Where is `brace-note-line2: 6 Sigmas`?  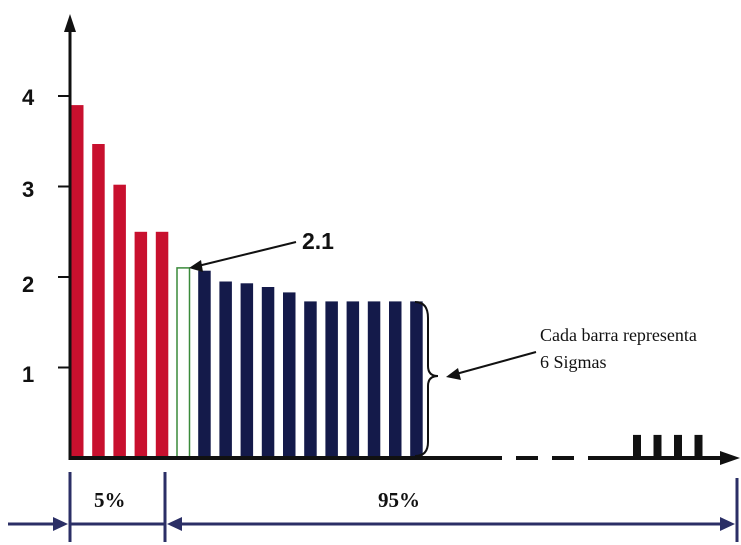
brace-note-line2: 6 Sigmas is located at coordinates (573, 362).